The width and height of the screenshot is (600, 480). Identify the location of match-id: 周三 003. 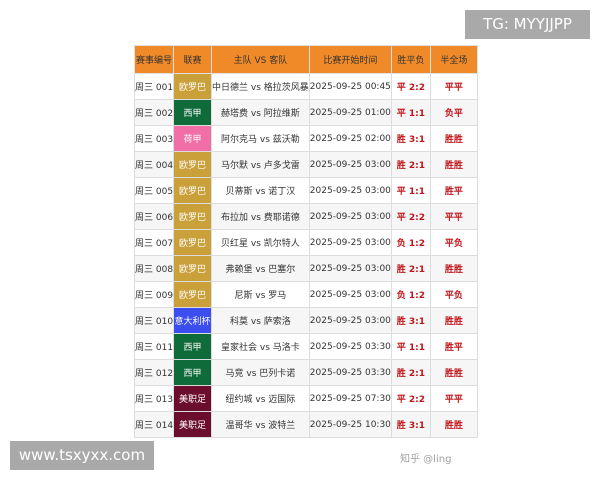
(154, 138).